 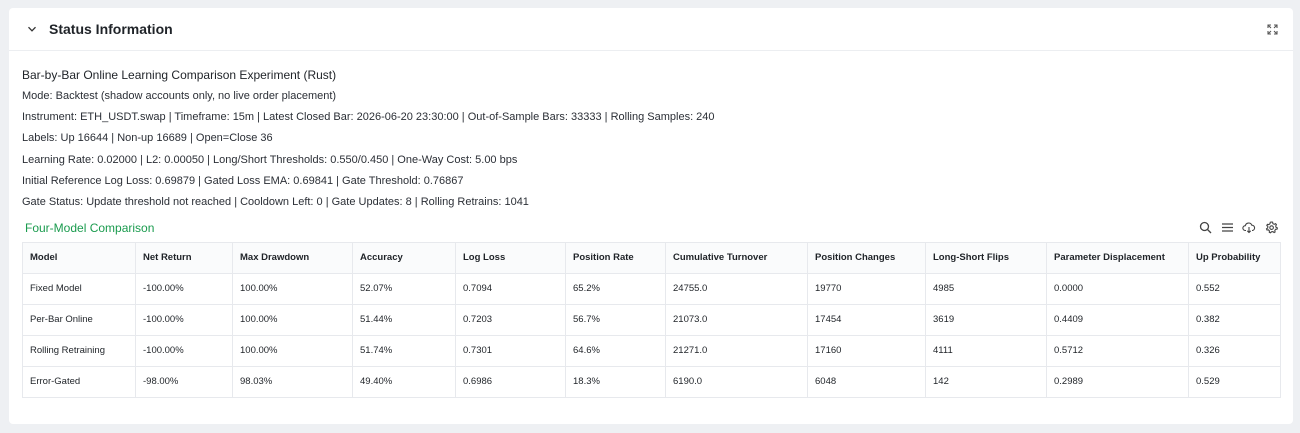 I want to click on table-cell: 0.529, so click(x=1234, y=381).